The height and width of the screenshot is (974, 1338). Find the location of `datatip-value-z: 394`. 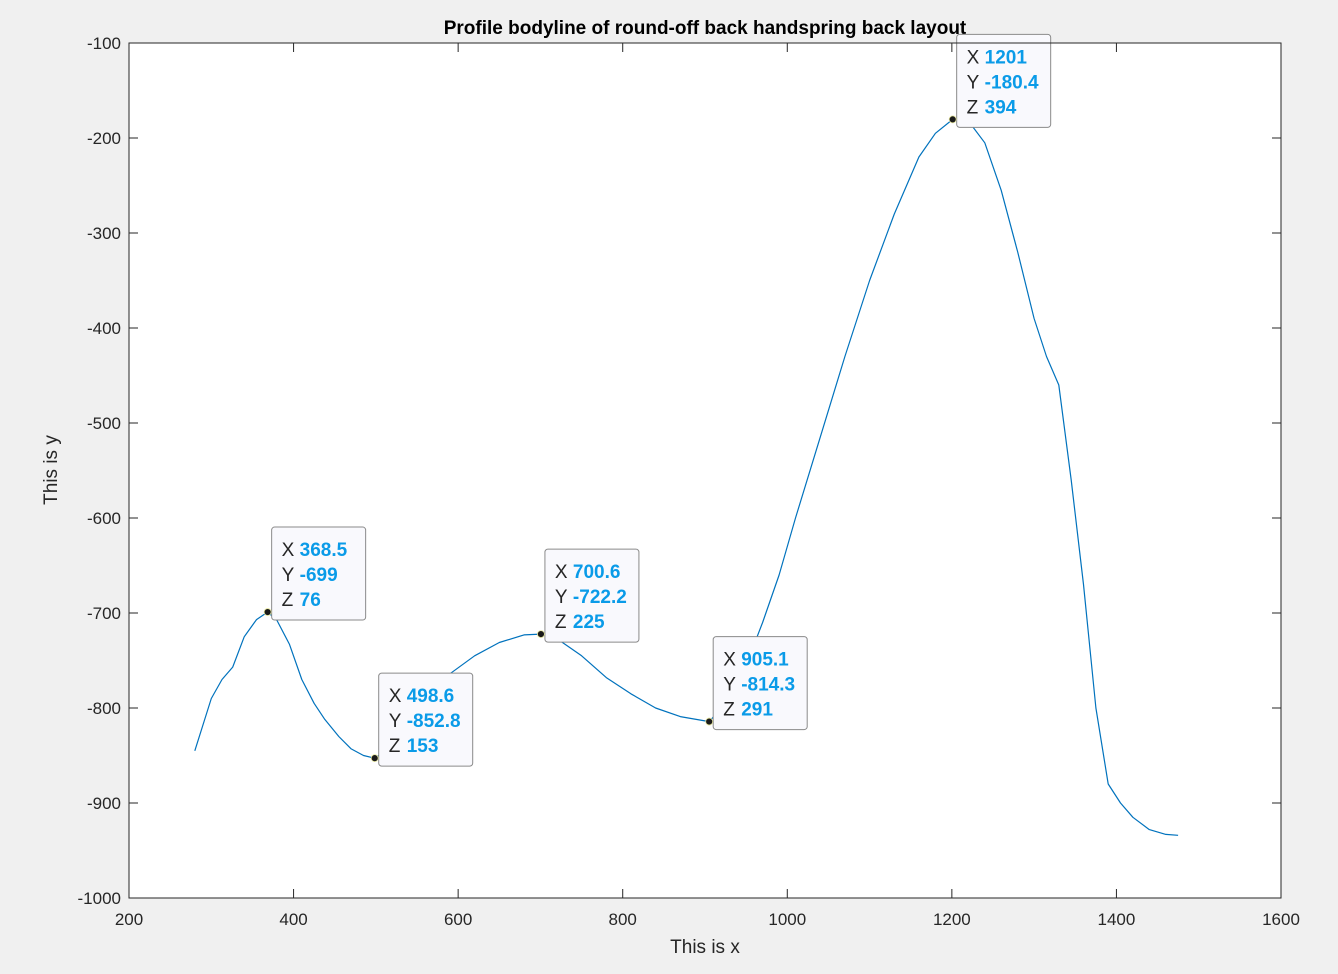

datatip-value-z: 394 is located at coordinates (1001, 107).